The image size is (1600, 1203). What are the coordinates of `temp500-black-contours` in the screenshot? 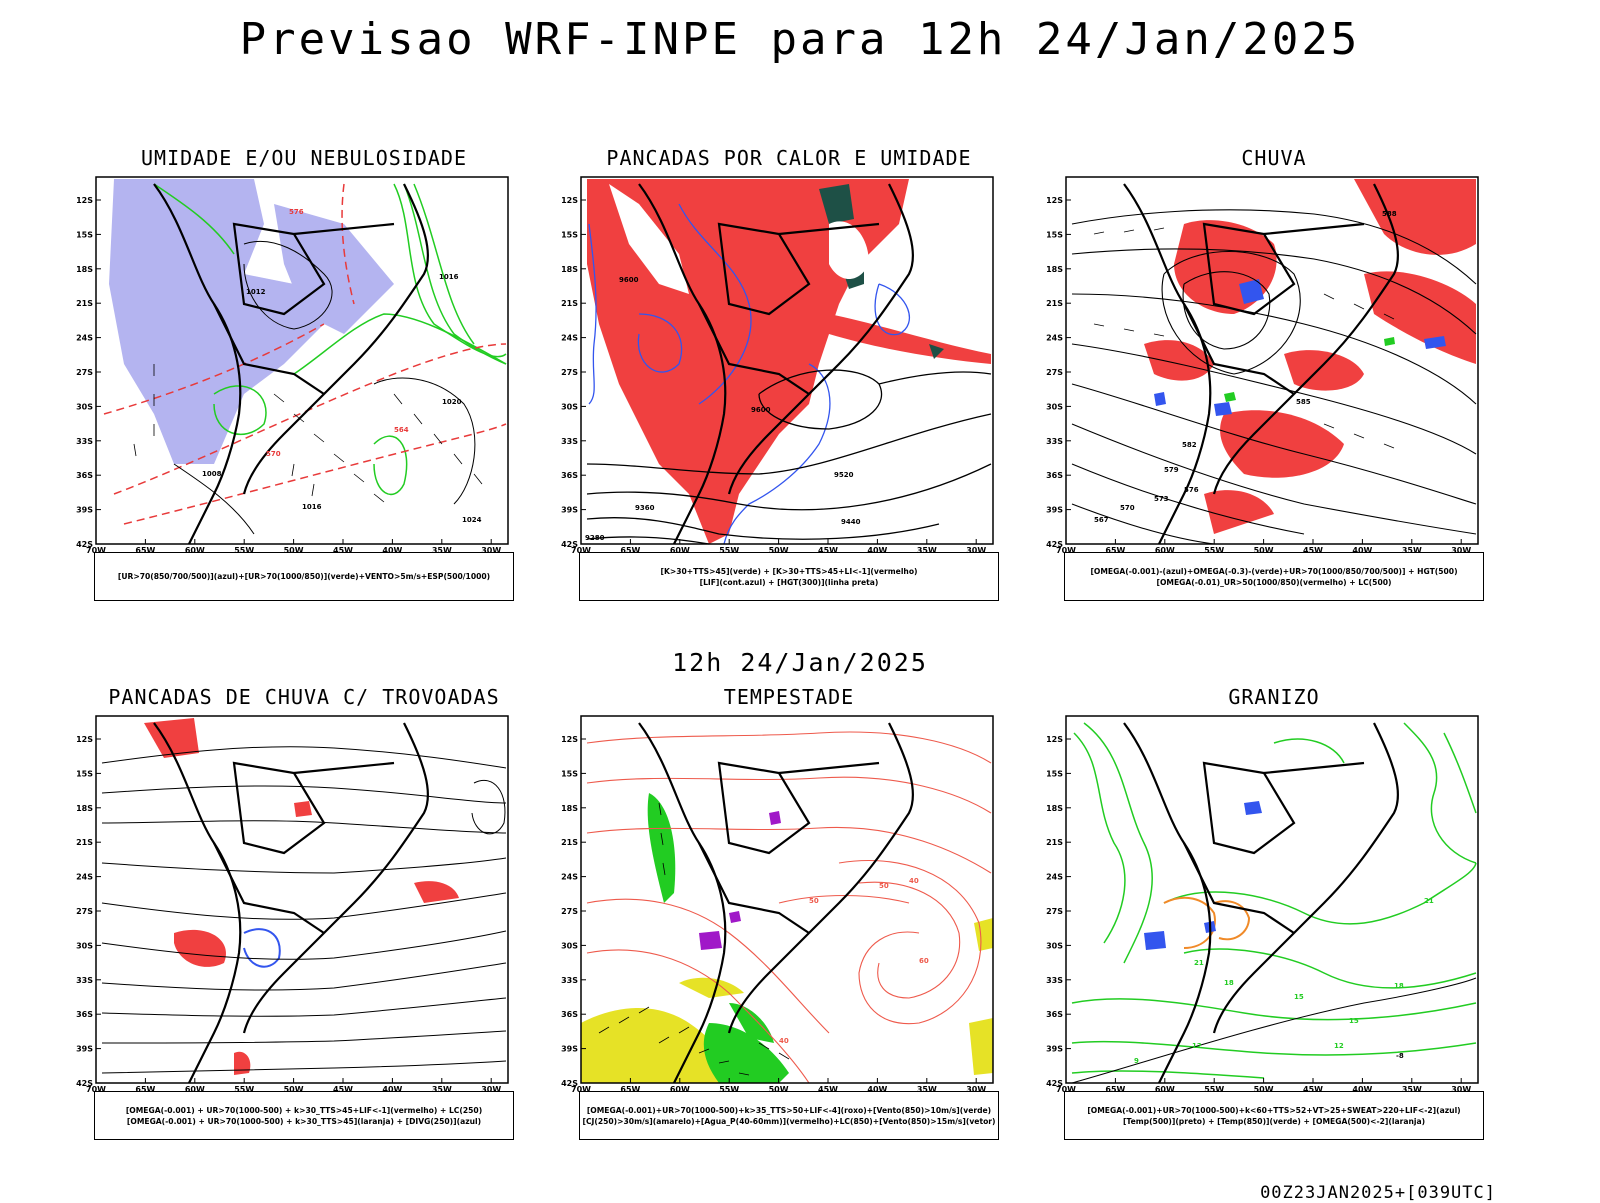 It's located at (1274, 1030).